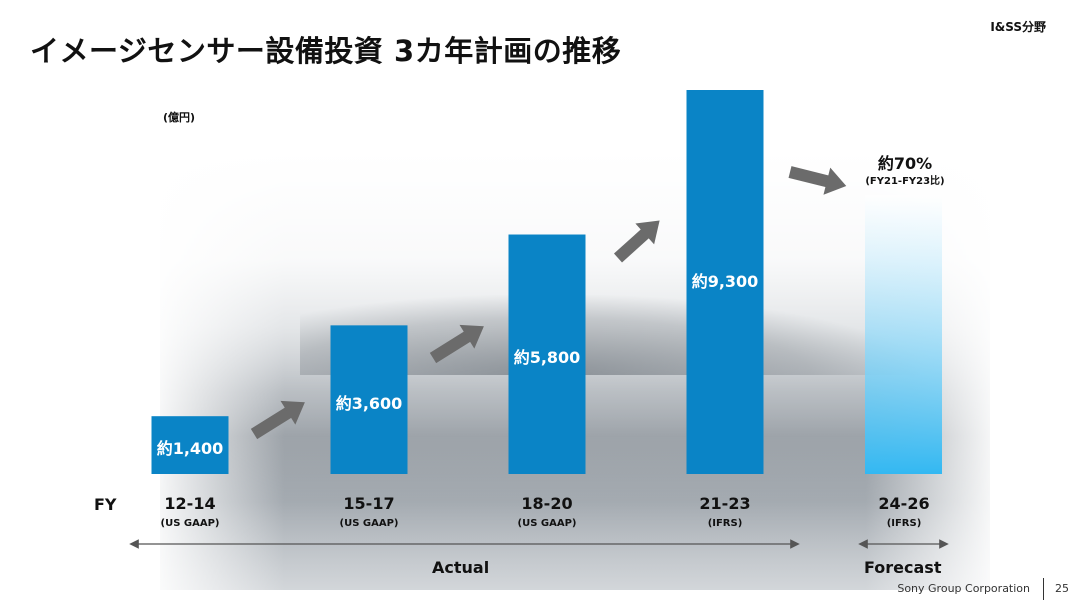  I want to click on footer-divider, so click(1043, 589).